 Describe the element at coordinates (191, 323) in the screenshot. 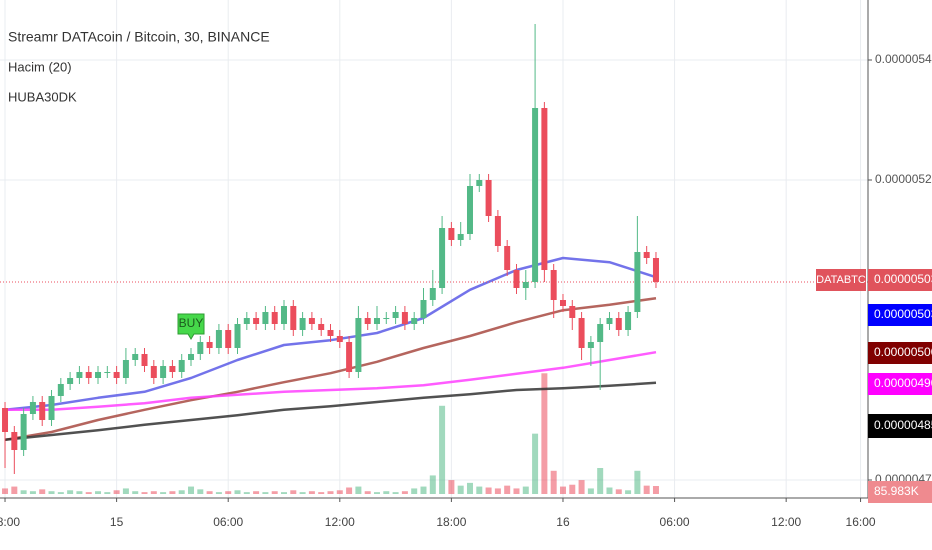

I see `buy-label: BUY` at that location.